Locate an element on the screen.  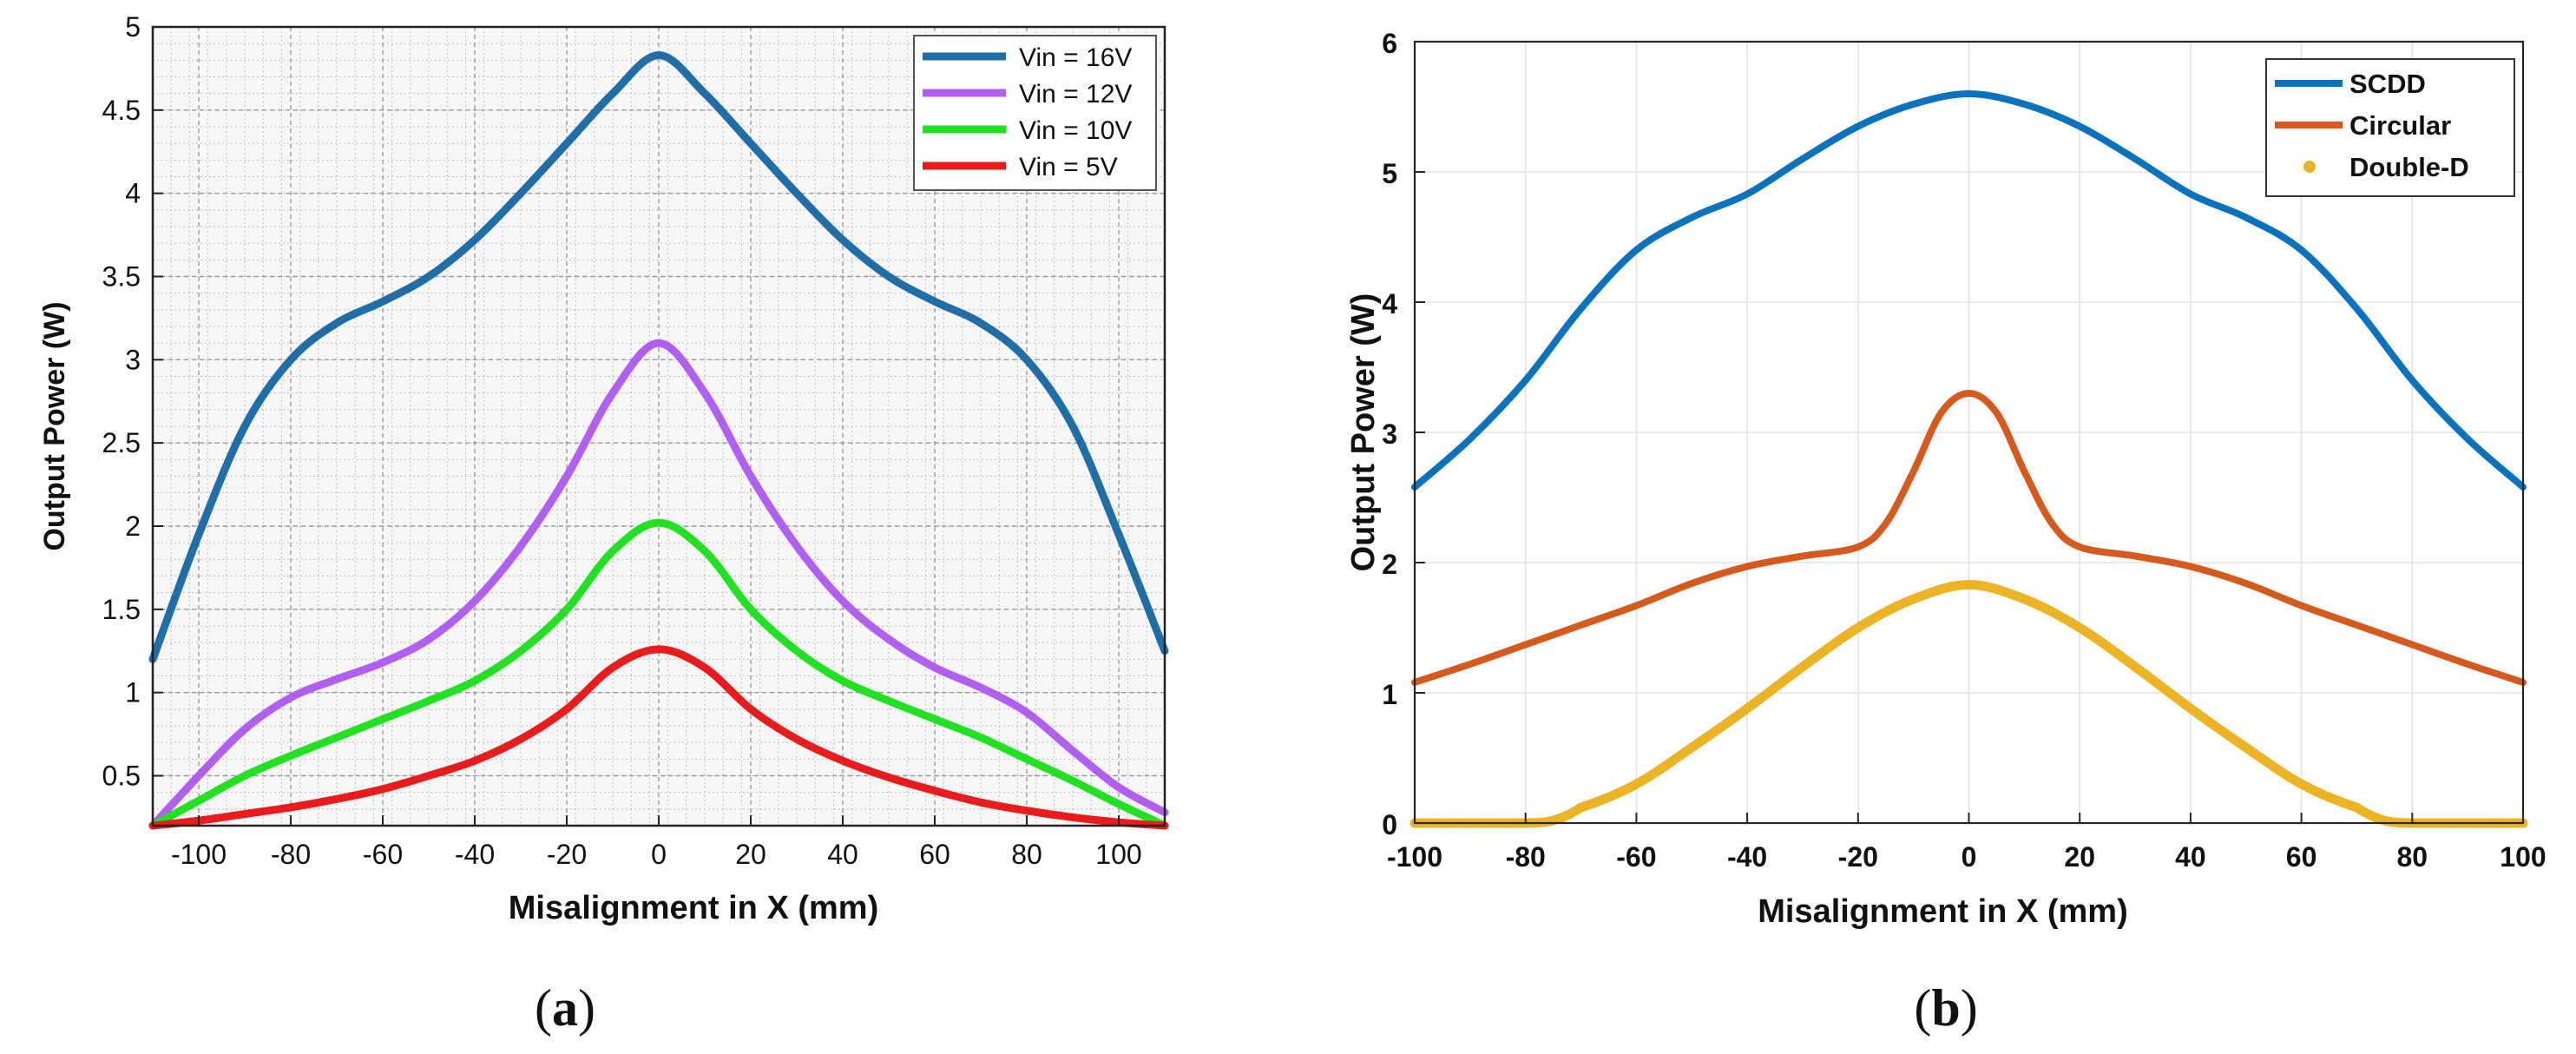
x-axis-label-b: Misalignment in X (mm) is located at coordinates (1942, 912).